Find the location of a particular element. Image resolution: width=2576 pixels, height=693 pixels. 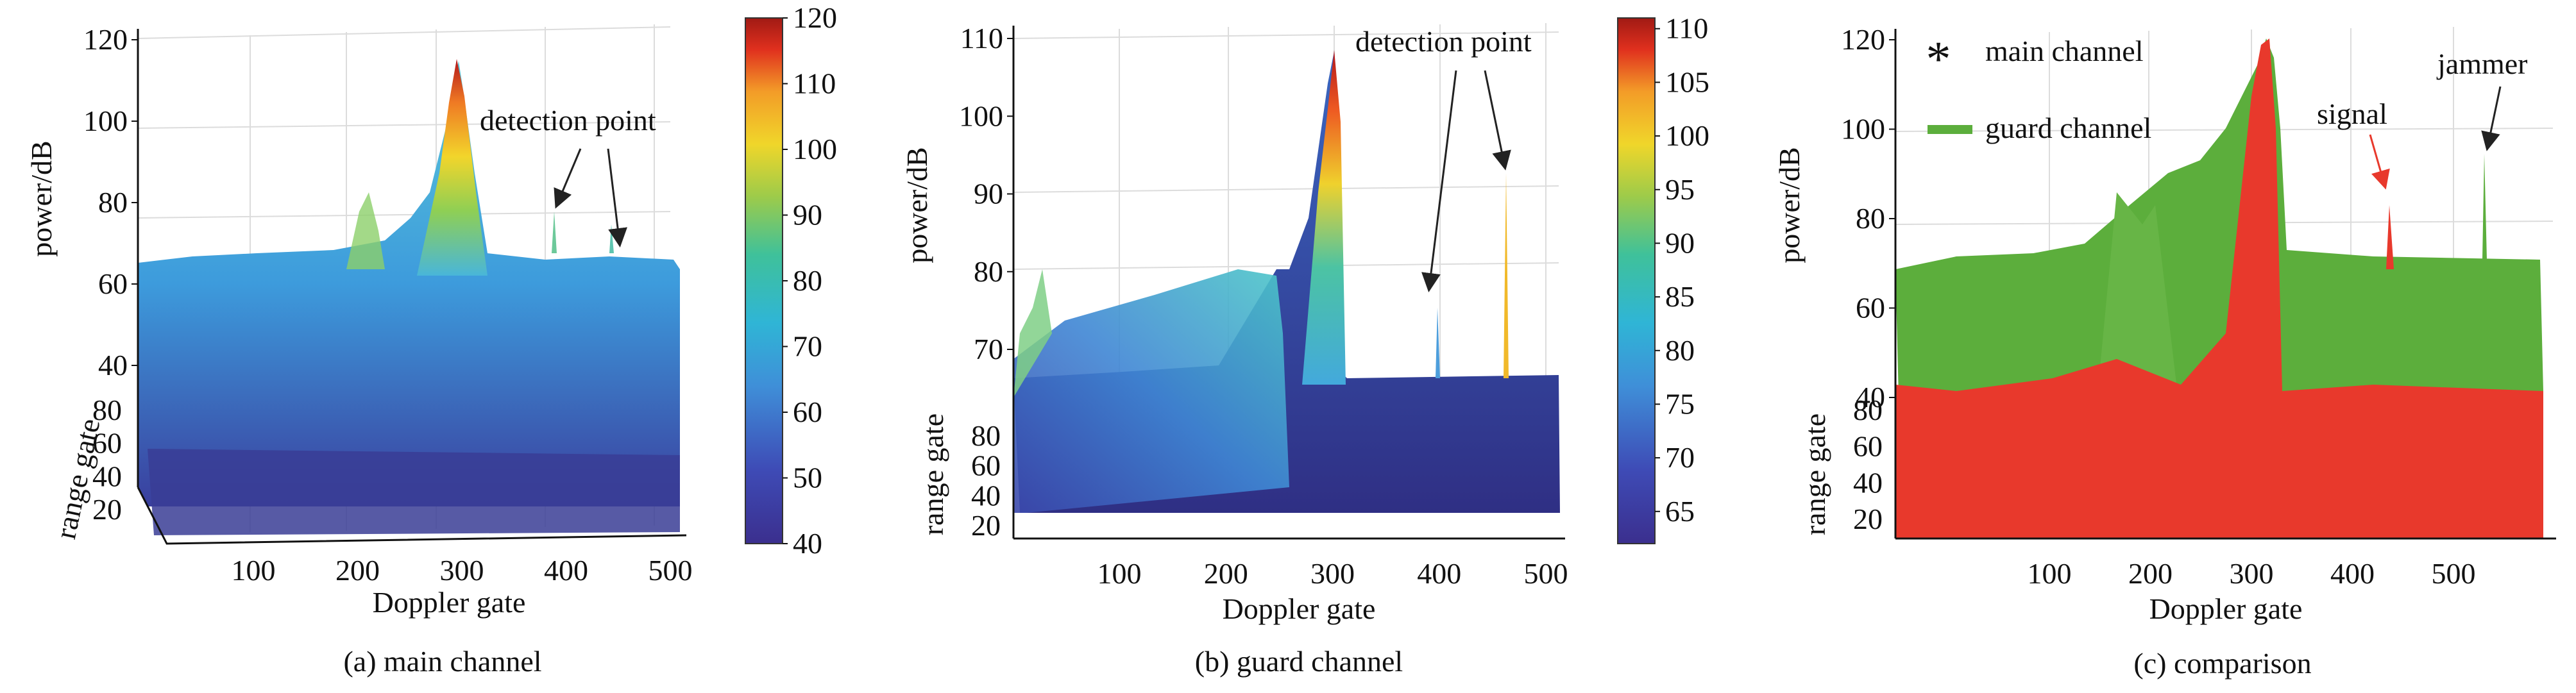

colorbar-ticks: 40 50 60 70 80 90 100 110 120 is located at coordinates (810, 280).